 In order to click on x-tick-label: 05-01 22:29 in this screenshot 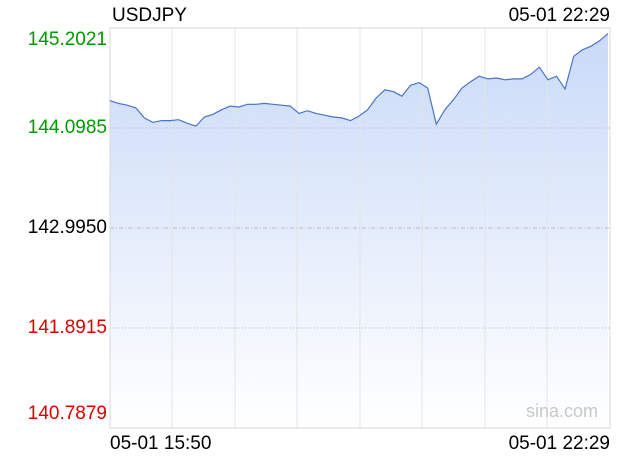, I will do `click(559, 443)`.